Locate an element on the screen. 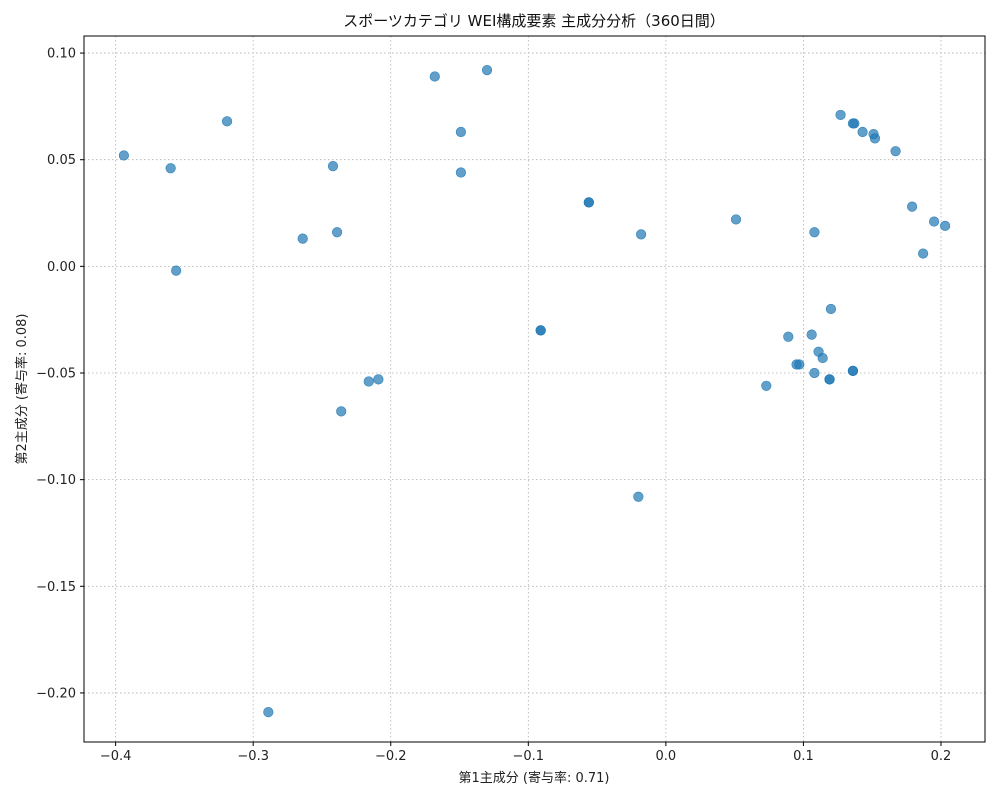 This screenshot has height=800, width=1000. y-tick-label: −0.15 is located at coordinates (56, 587).